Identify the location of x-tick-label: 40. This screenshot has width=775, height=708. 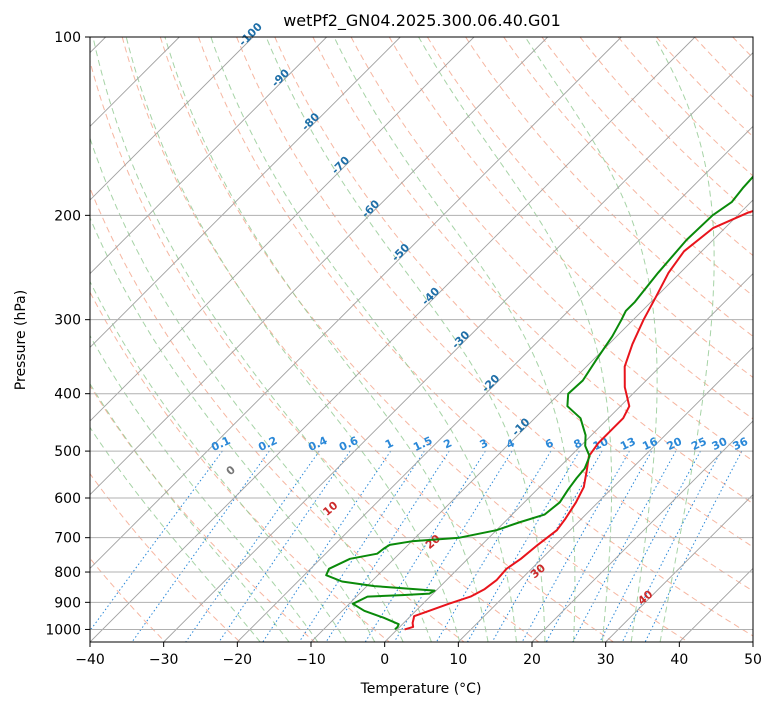
(679, 660).